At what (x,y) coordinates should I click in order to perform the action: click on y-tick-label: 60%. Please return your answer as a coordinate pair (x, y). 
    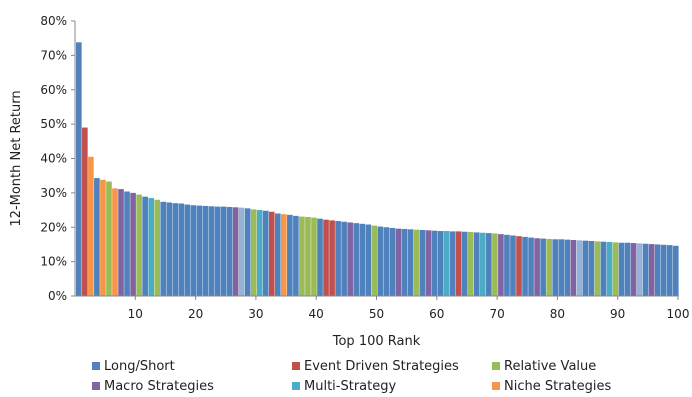
    Looking at the image, I should click on (53, 90).